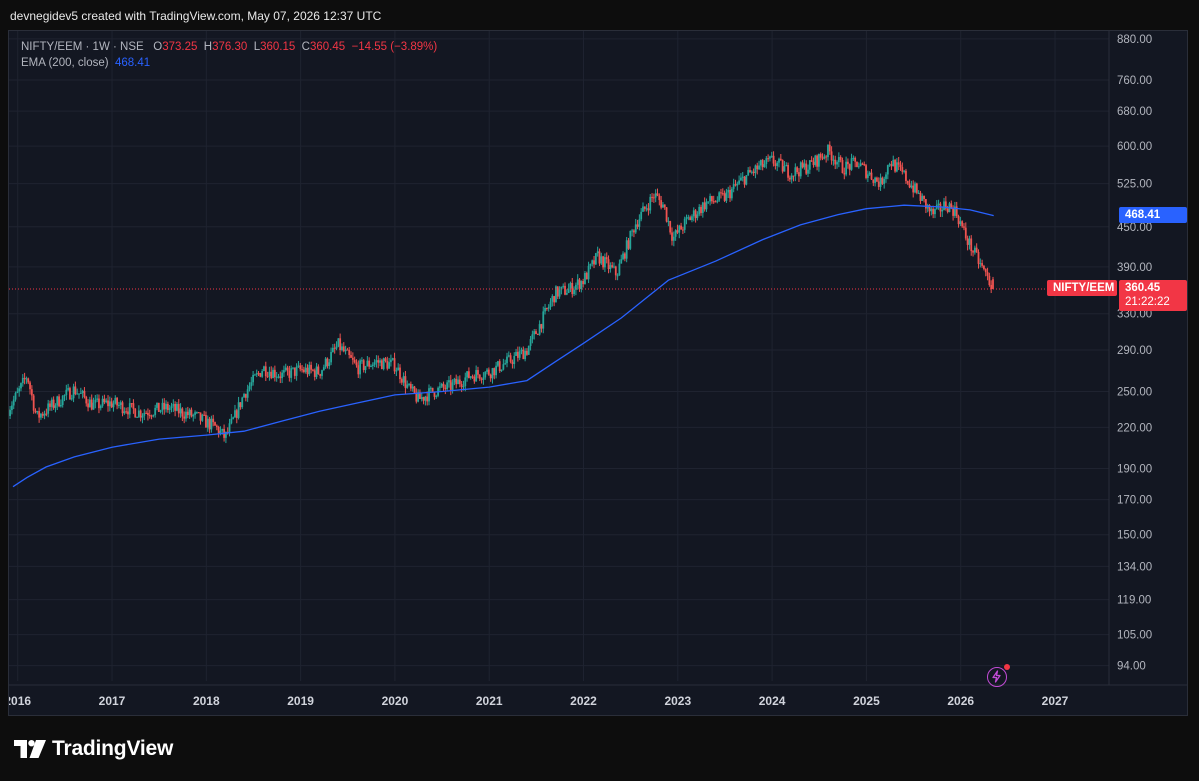 Image resolution: width=1199 pixels, height=781 pixels. I want to click on y-tick-label: 134.00, so click(1134, 567).